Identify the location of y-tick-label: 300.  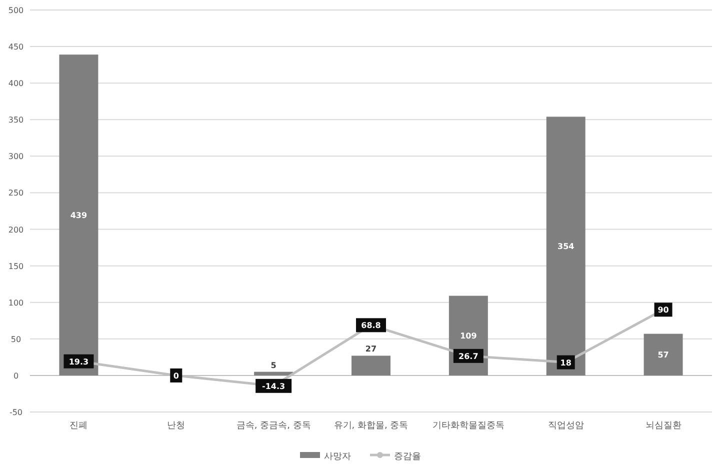
(16, 157).